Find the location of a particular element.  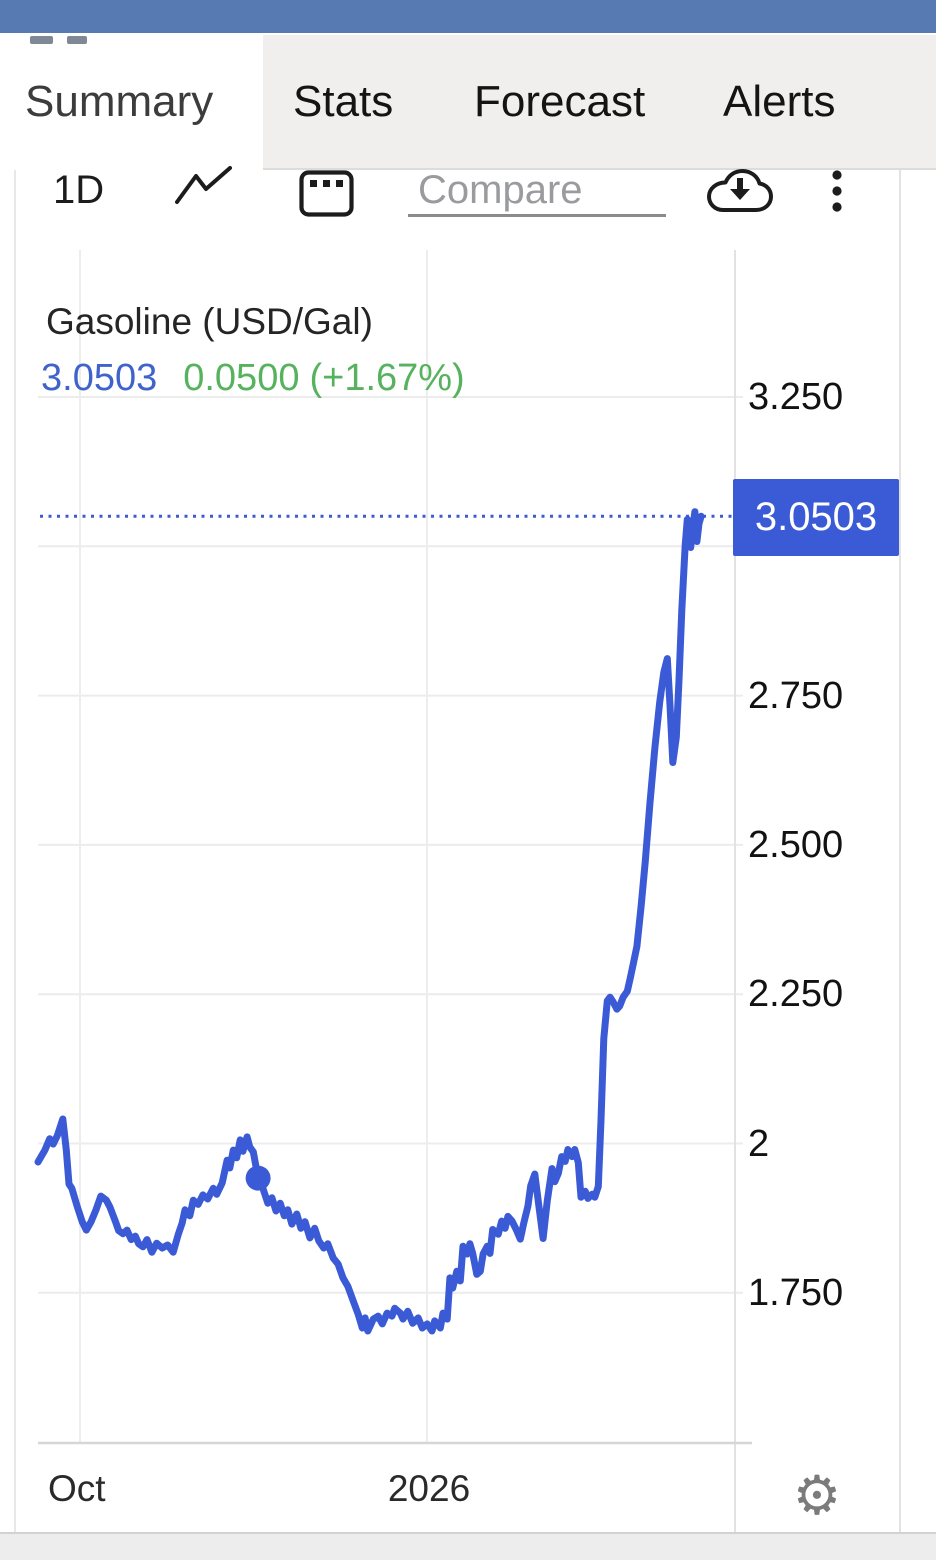

kebab-menu-icon is located at coordinates (837, 193).